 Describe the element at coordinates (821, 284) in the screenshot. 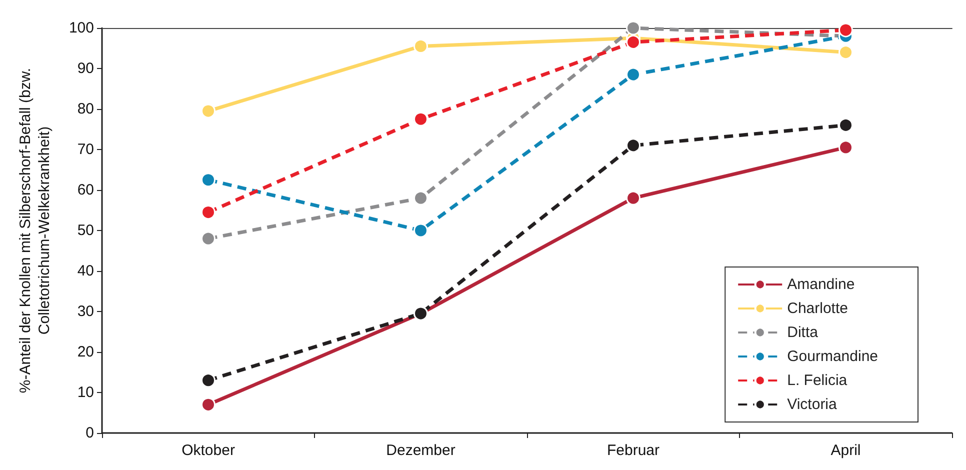

I see `legend-label: Amandine` at that location.